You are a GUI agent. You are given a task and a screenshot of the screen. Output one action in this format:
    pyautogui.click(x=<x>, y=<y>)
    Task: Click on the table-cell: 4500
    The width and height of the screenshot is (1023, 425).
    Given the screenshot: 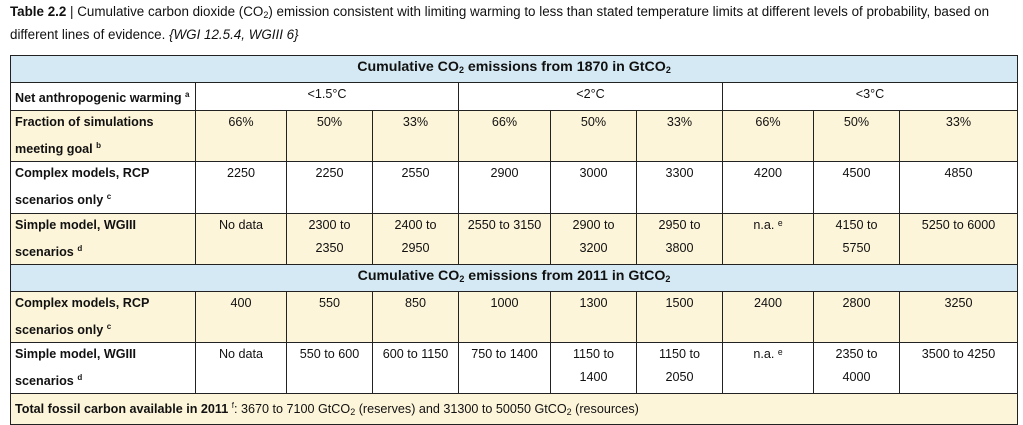 What is the action you would take?
    pyautogui.click(x=856, y=187)
    